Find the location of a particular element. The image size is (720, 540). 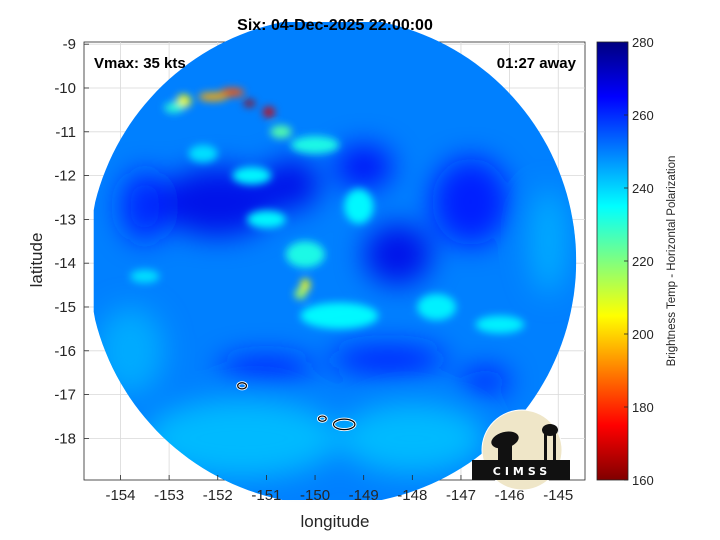

logo-text: CIMSS is located at coordinates (522, 471).